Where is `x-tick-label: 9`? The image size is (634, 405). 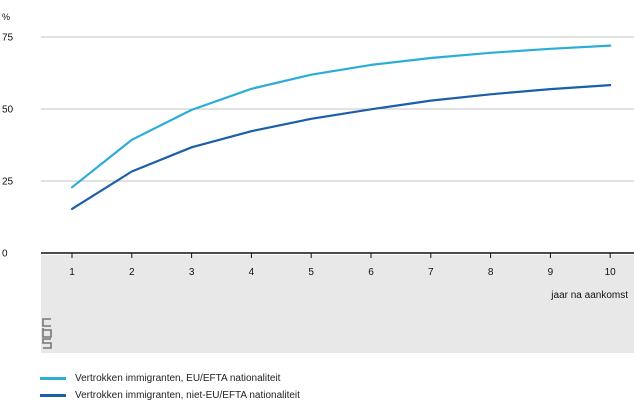 x-tick-label: 9 is located at coordinates (551, 272).